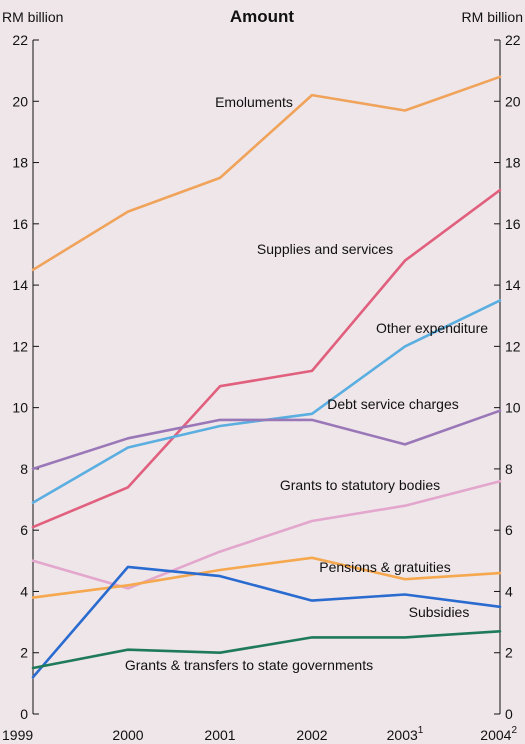  I want to click on series-label-other-expenditure: Other expenditure, so click(432, 328).